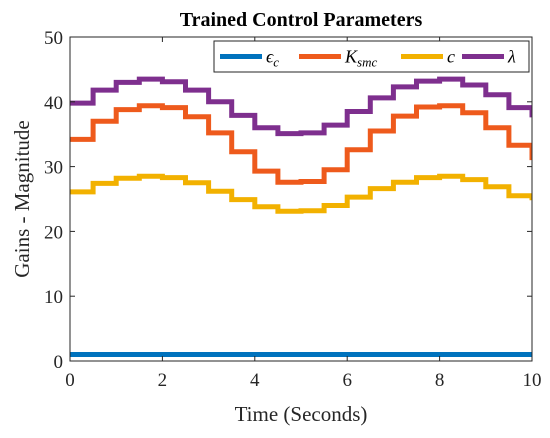 The height and width of the screenshot is (438, 550). What do you see at coordinates (53, 168) in the screenshot?
I see `y-tick-label: 30` at bounding box center [53, 168].